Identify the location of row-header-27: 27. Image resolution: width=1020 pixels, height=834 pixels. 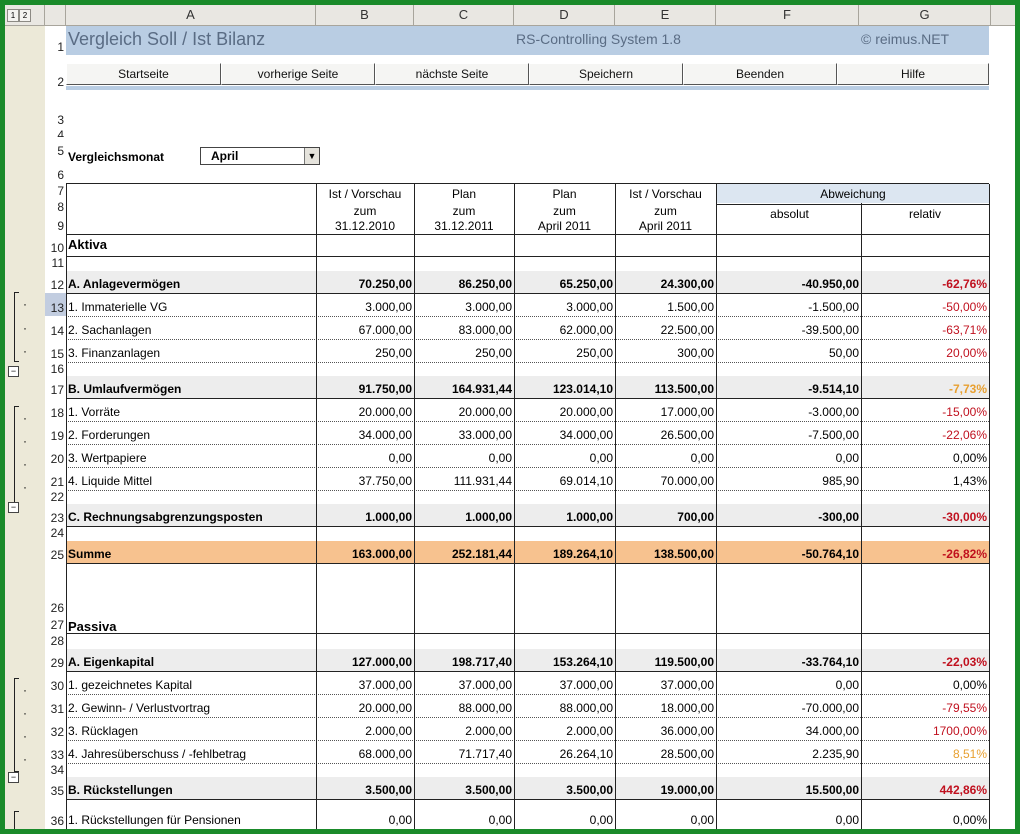
(57, 625).